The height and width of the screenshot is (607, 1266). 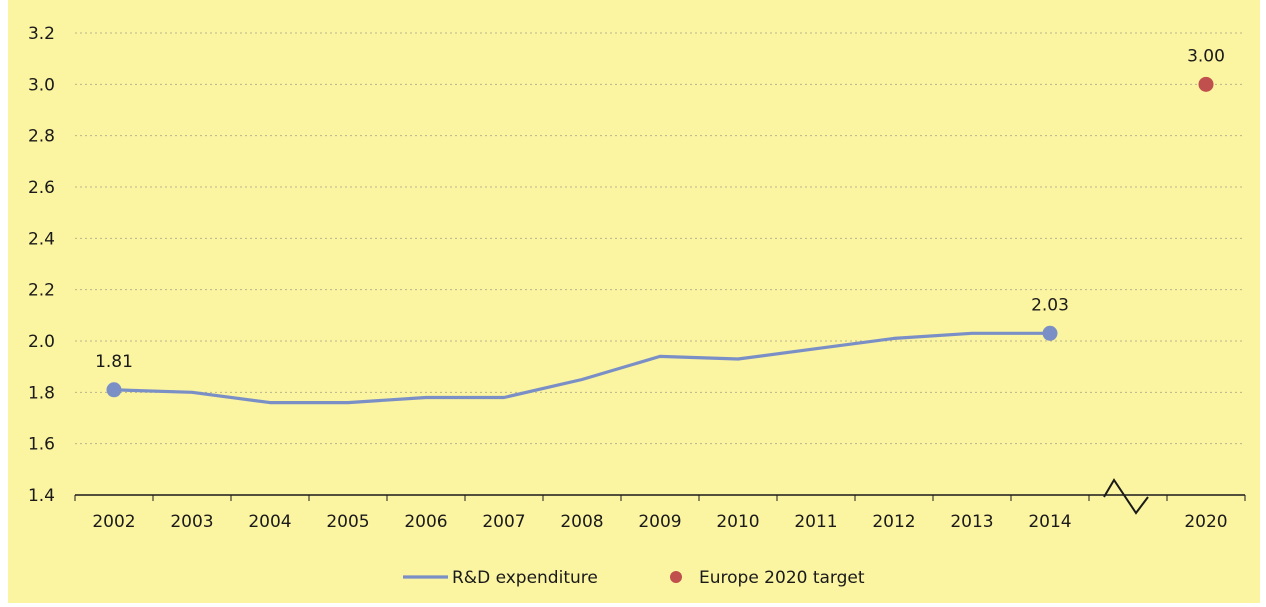 I want to click on y-tick-label: 1.8, so click(x=41, y=393).